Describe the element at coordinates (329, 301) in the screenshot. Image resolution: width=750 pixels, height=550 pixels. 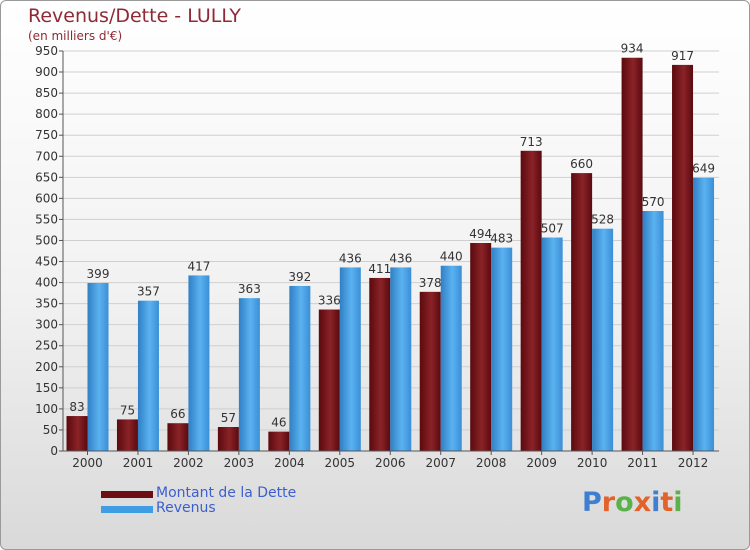
I see `data-label-debt: 336` at that location.